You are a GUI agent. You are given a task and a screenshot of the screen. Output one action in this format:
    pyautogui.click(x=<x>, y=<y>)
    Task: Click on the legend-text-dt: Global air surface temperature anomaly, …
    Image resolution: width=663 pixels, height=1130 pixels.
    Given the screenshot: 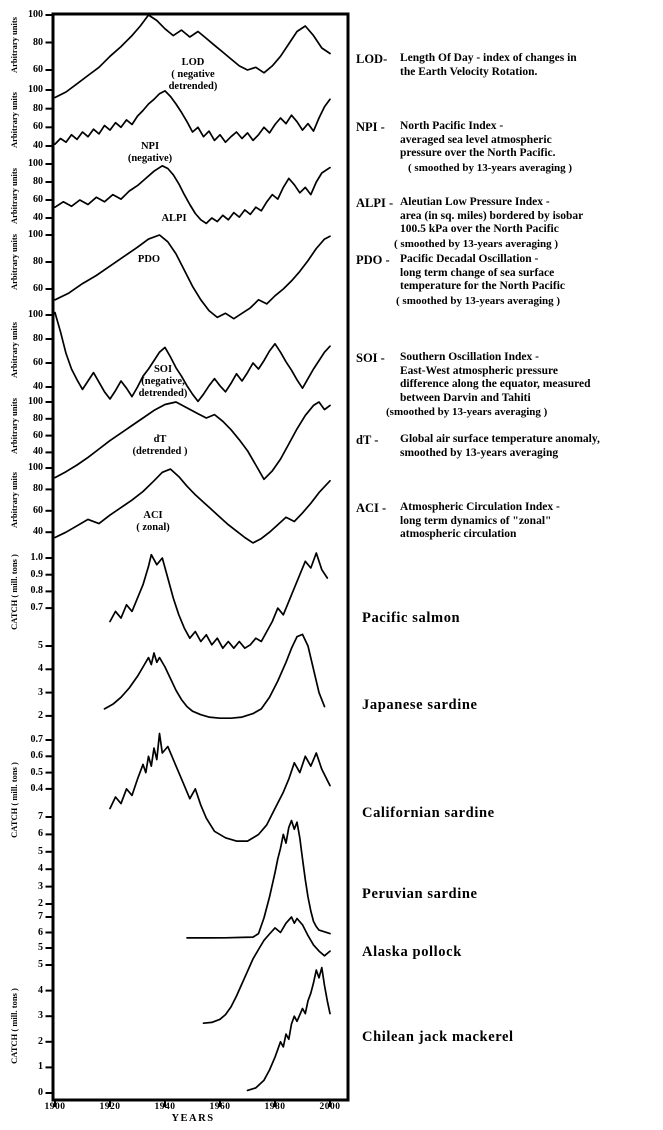 What is the action you would take?
    pyautogui.click(x=500, y=446)
    